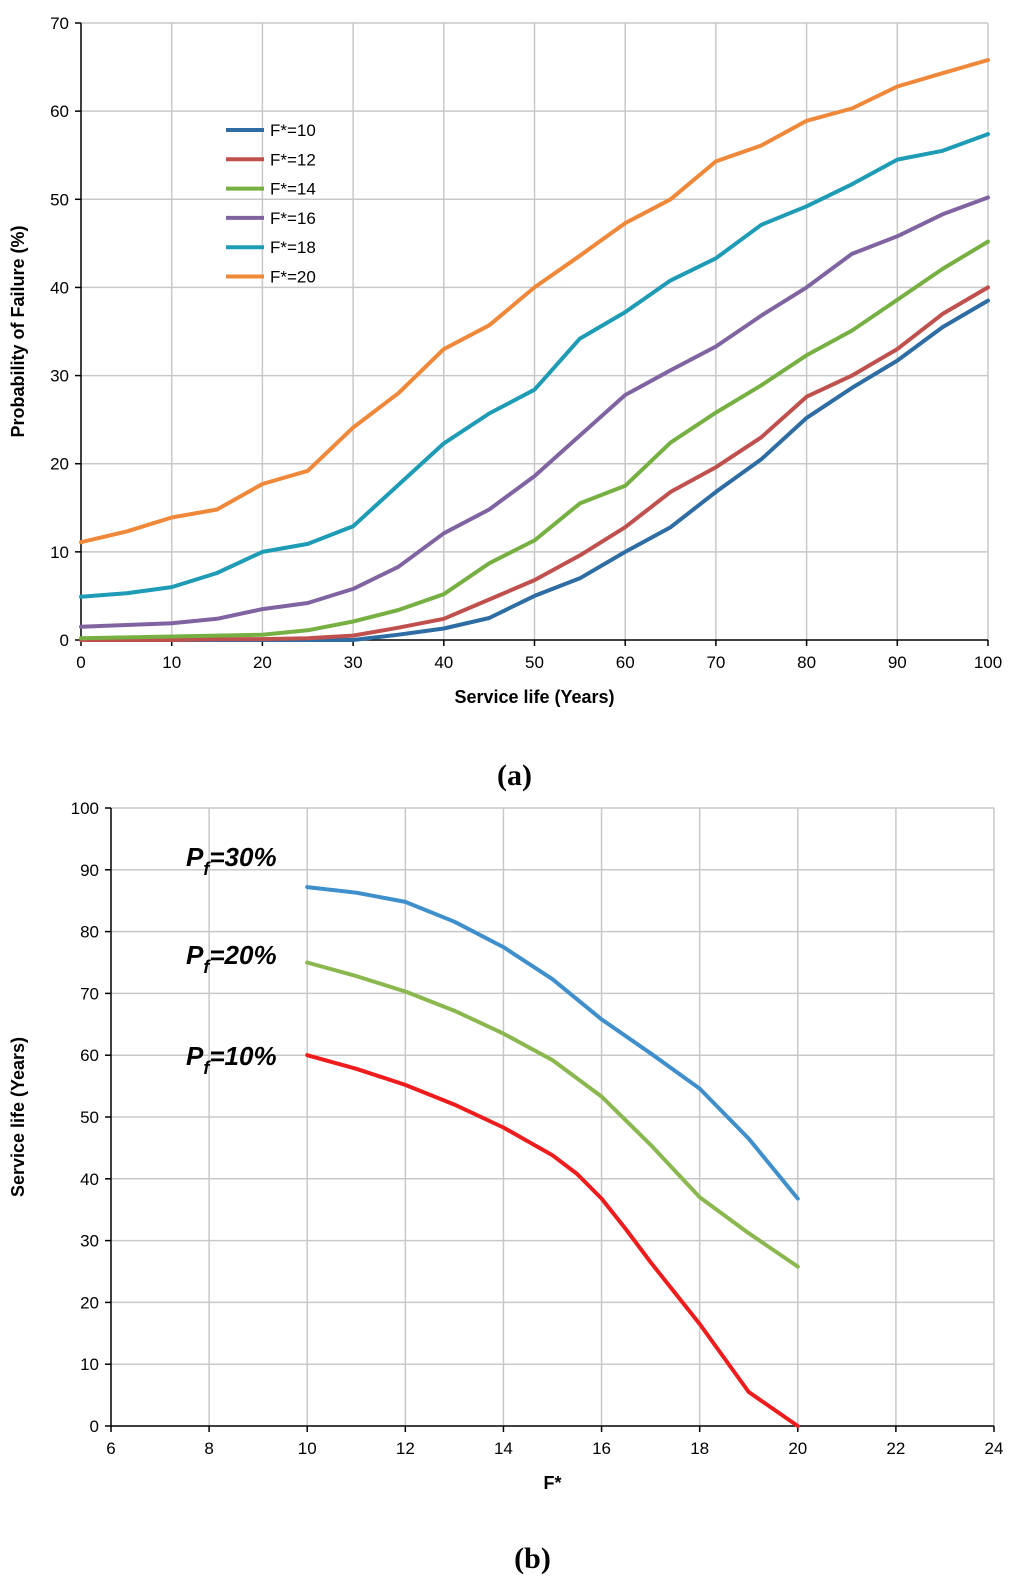 Image resolution: width=1024 pixels, height=1580 pixels. I want to click on x-tick-label: 0, so click(80, 662).